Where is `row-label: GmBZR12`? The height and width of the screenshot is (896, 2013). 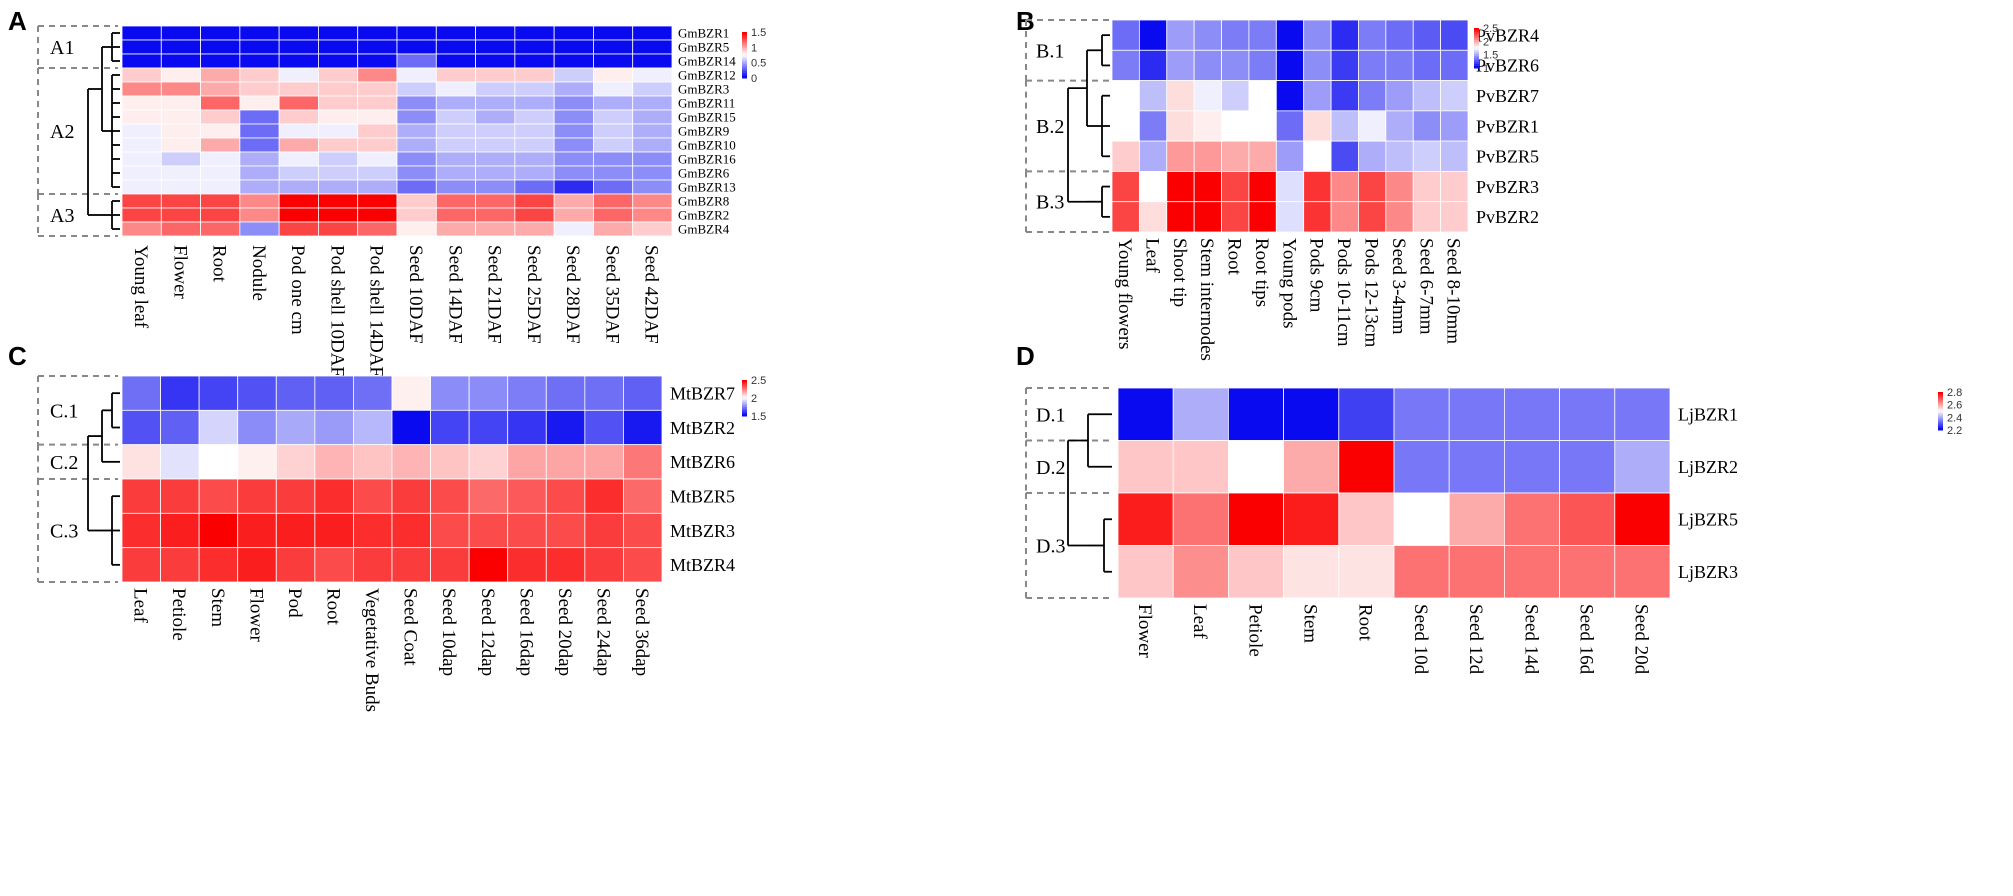 row-label: GmBZR12 is located at coordinates (707, 75).